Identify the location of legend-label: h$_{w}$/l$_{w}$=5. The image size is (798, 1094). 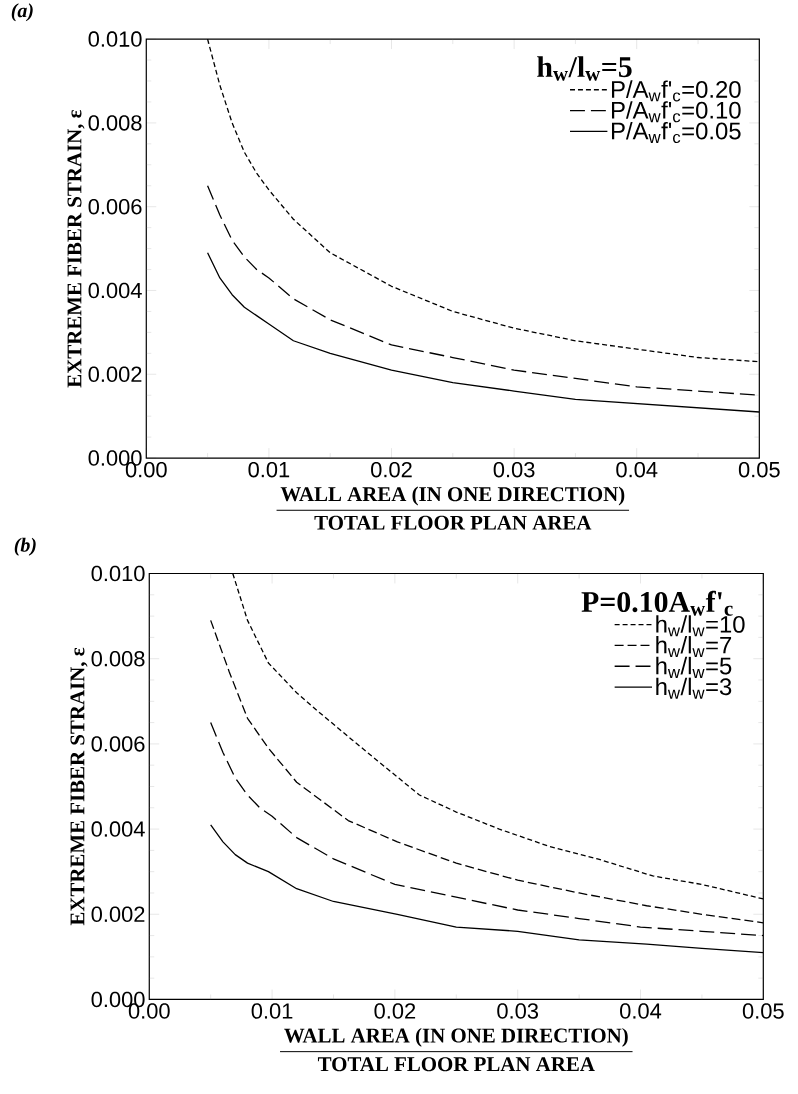
(694, 667).